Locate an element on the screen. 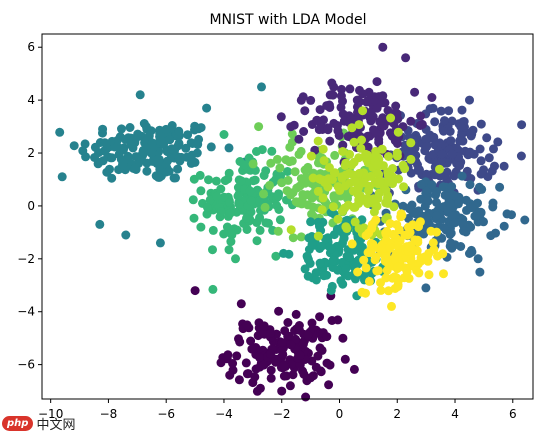 The image size is (549, 435). watermark: php 中文网 is located at coordinates (38, 423).